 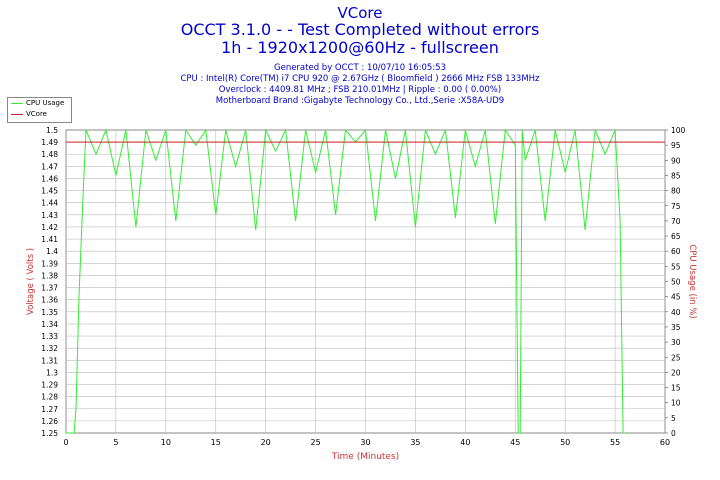 I want to click on y2-axis-label: CPU Usage (in %), so click(x=692, y=281).